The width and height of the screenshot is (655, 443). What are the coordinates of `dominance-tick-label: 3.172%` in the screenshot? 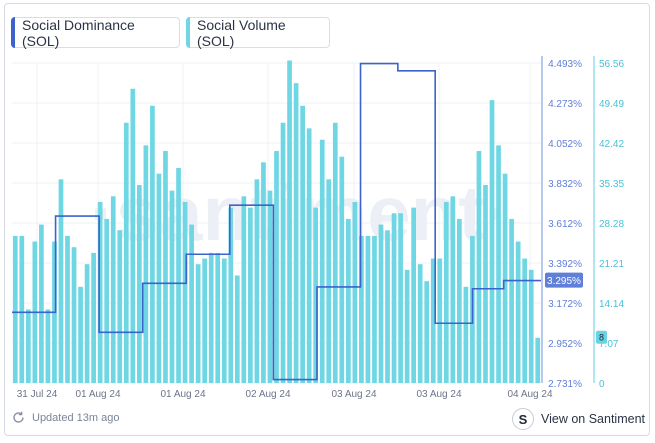 It's located at (565, 304).